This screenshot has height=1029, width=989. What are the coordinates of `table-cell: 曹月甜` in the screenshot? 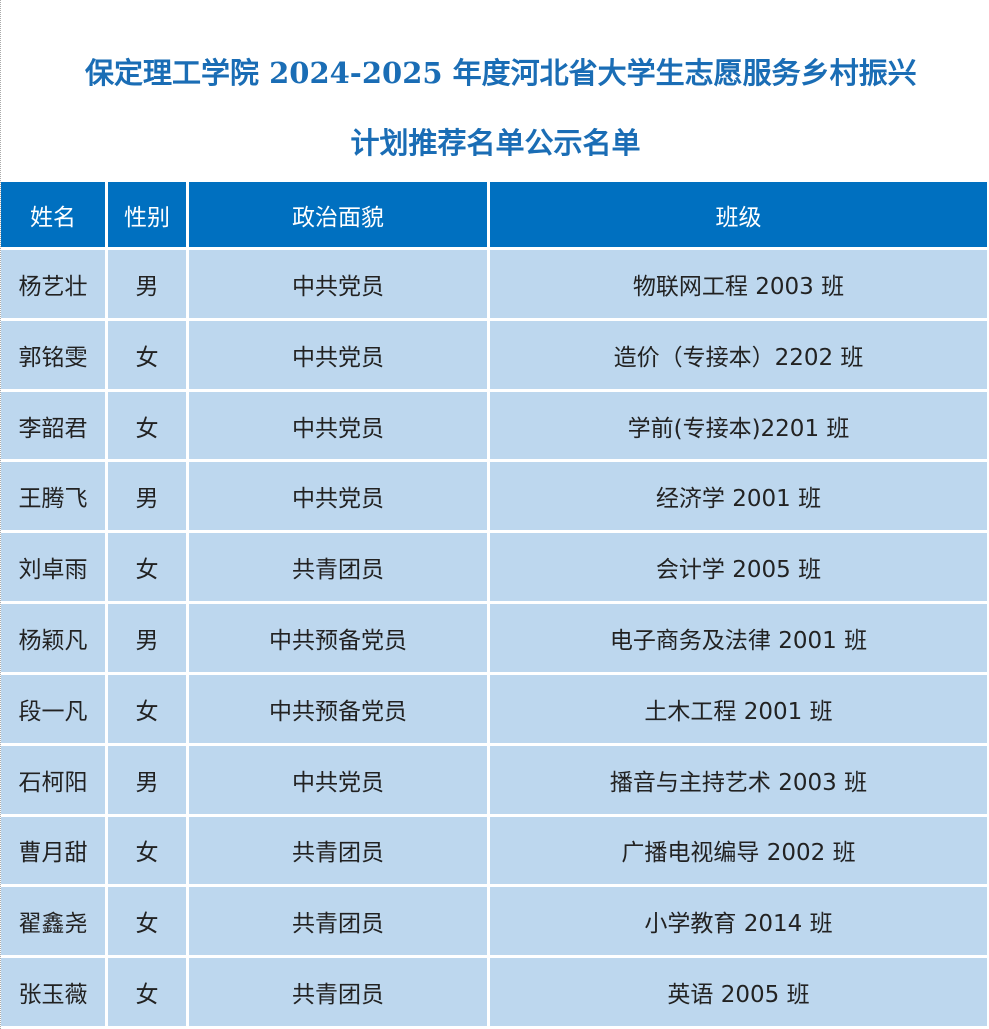 It's located at (53, 850).